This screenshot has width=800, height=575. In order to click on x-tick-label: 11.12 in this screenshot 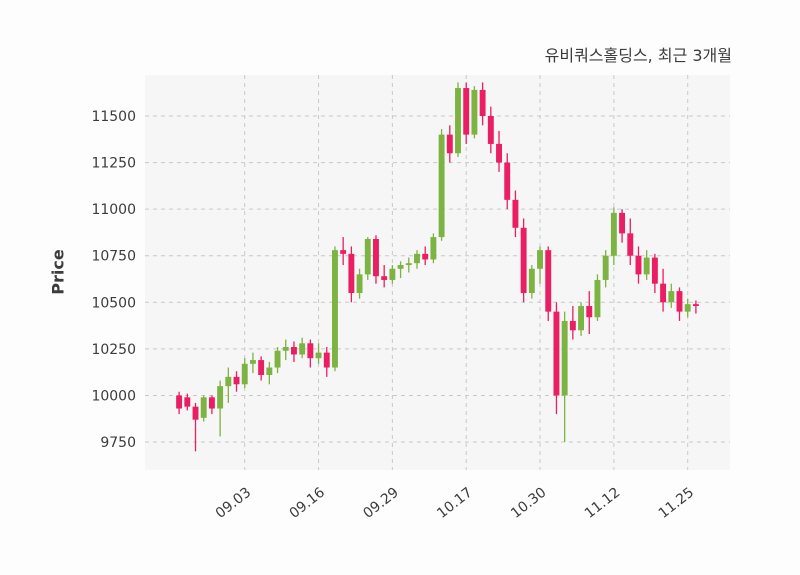, I will do `click(602, 503)`.